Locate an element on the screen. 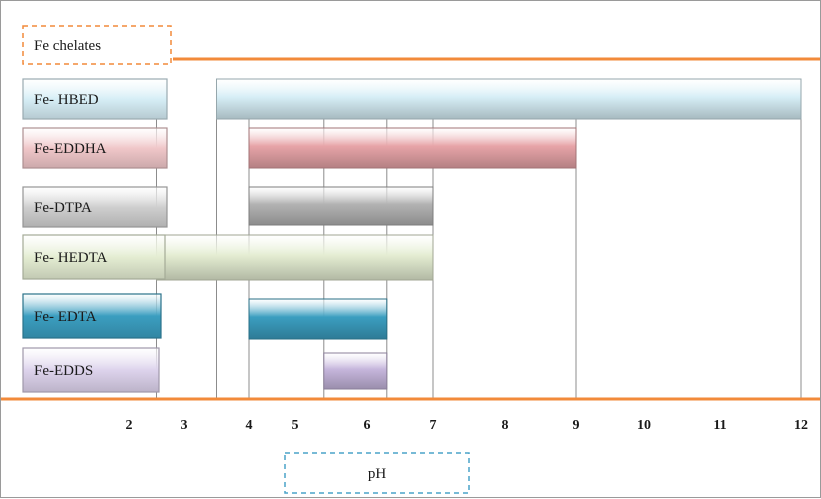 This screenshot has height=499, width=821. x-tick-label: 11 is located at coordinates (719, 425).